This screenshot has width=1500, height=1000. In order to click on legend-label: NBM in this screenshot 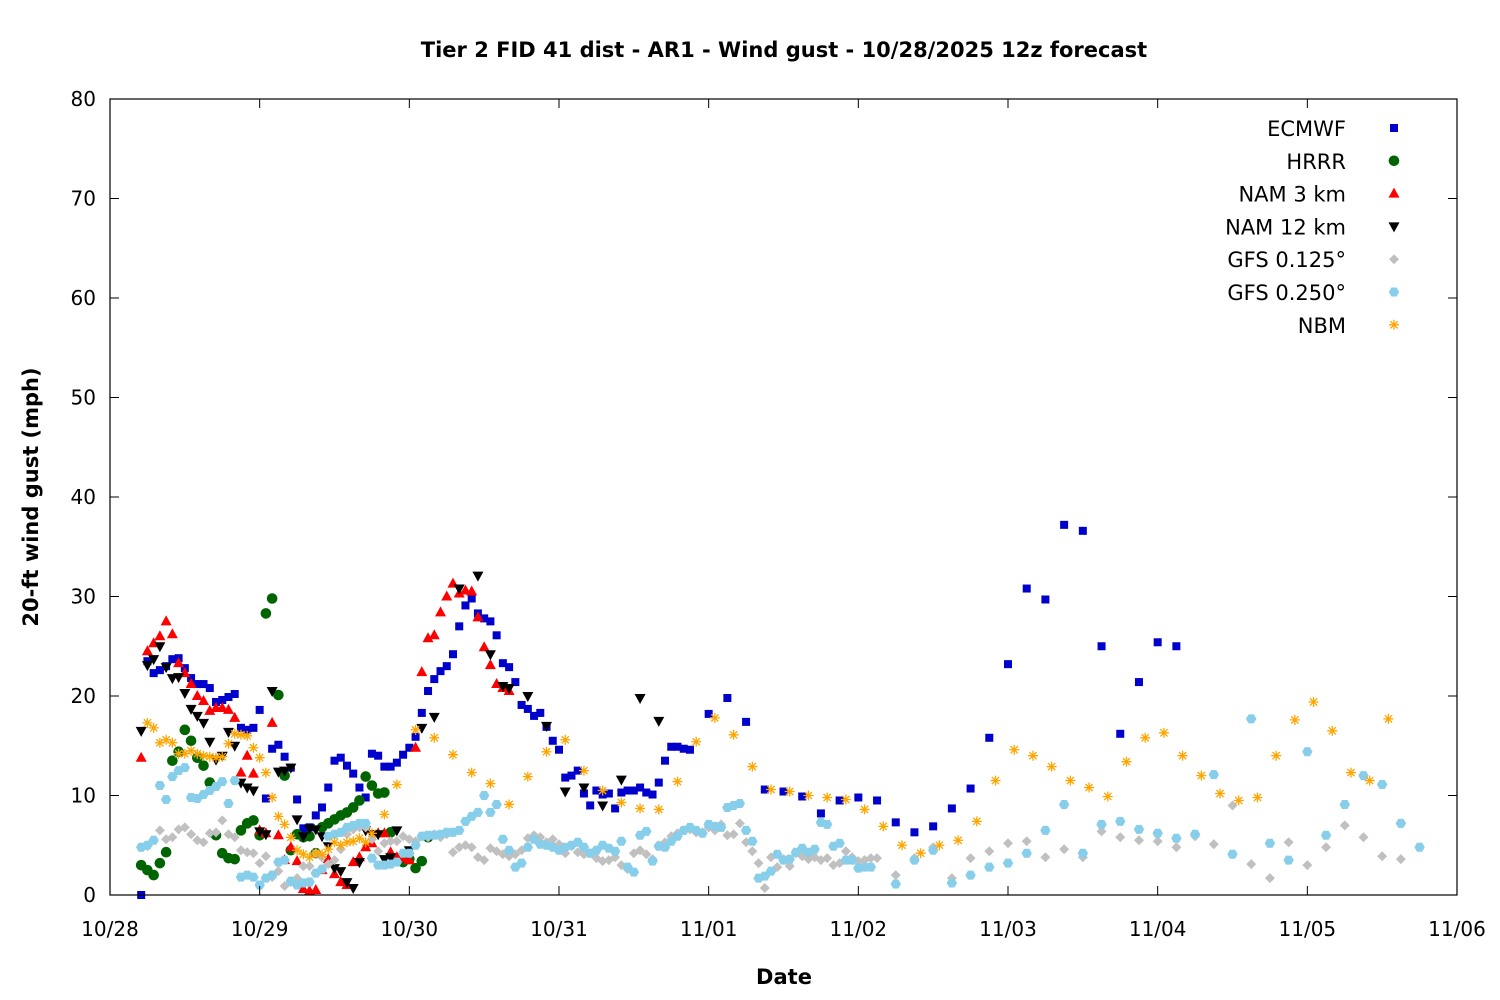, I will do `click(1322, 326)`.